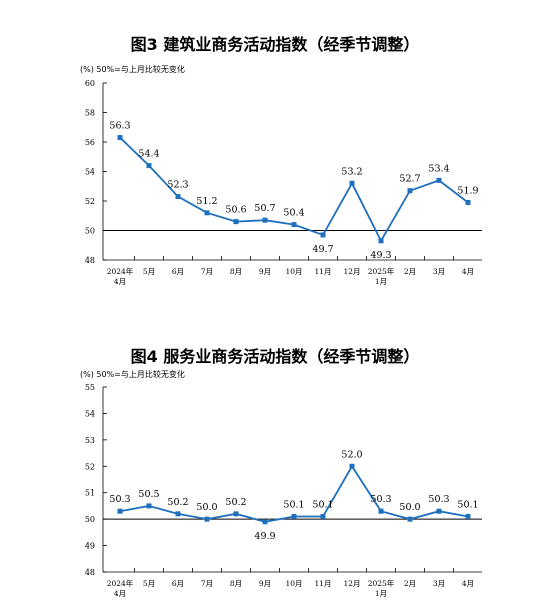 This screenshot has height=611, width=550. I want to click on data-label: 53.4, so click(438, 168).